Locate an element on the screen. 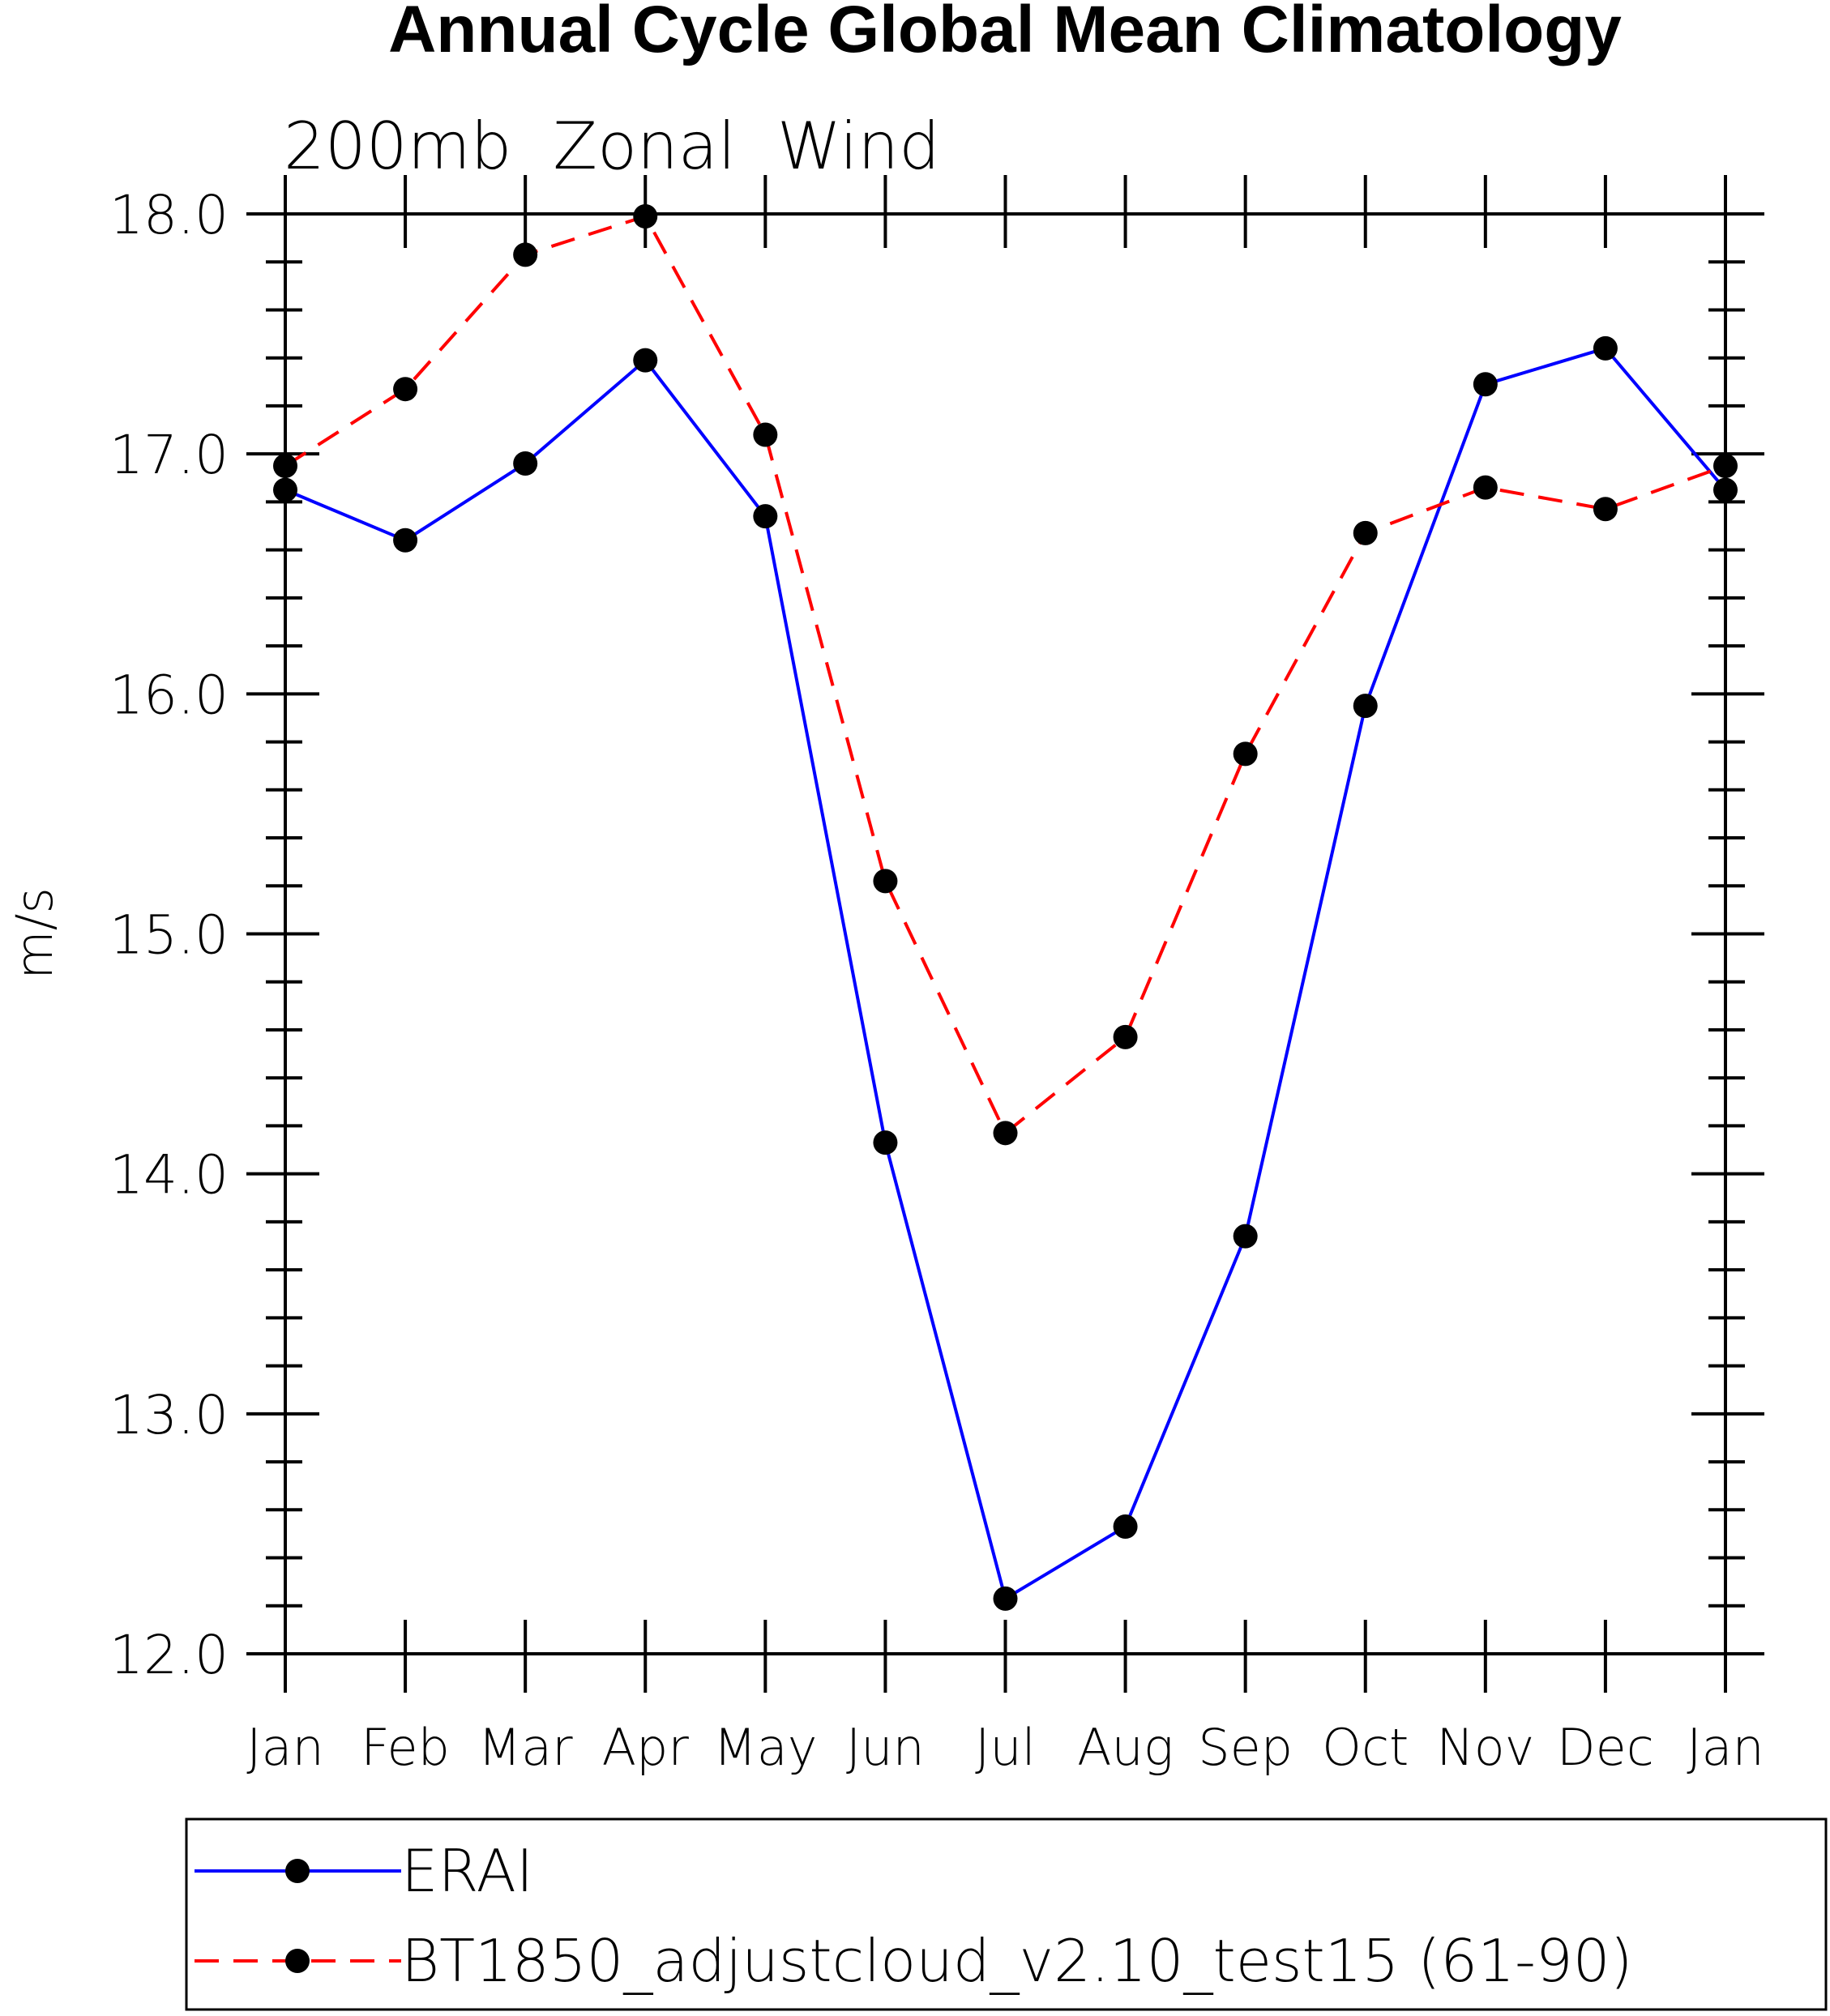  y-tick-label: 17.0 is located at coordinates (169, 455).